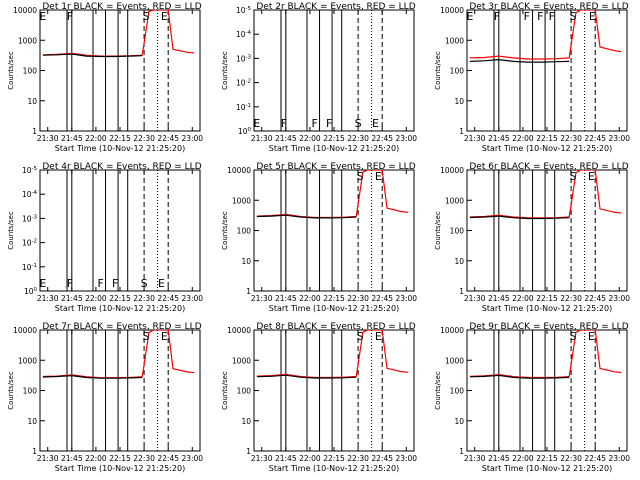 This screenshot has width=640, height=480. What do you see at coordinates (335, 327) in the screenshot?
I see `chart-title: Det 8r BLACK = Events, RED = LLD` at bounding box center [335, 327].